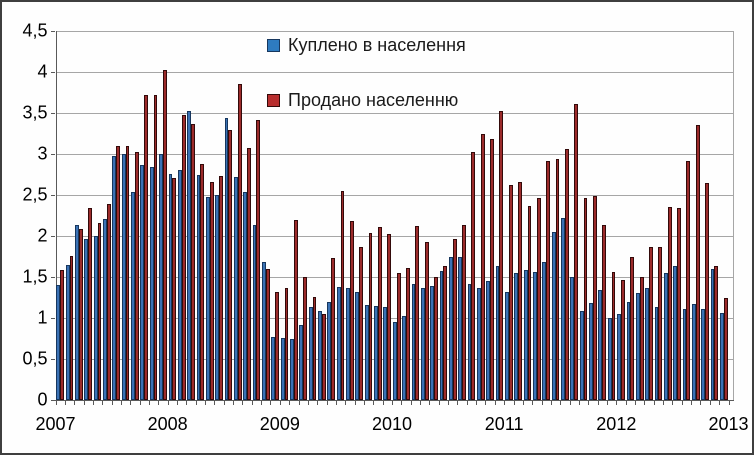 The width and height of the screenshot is (754, 455). What do you see at coordinates (504, 424) in the screenshot?
I see `x-axis-year-label: 2011` at bounding box center [504, 424].